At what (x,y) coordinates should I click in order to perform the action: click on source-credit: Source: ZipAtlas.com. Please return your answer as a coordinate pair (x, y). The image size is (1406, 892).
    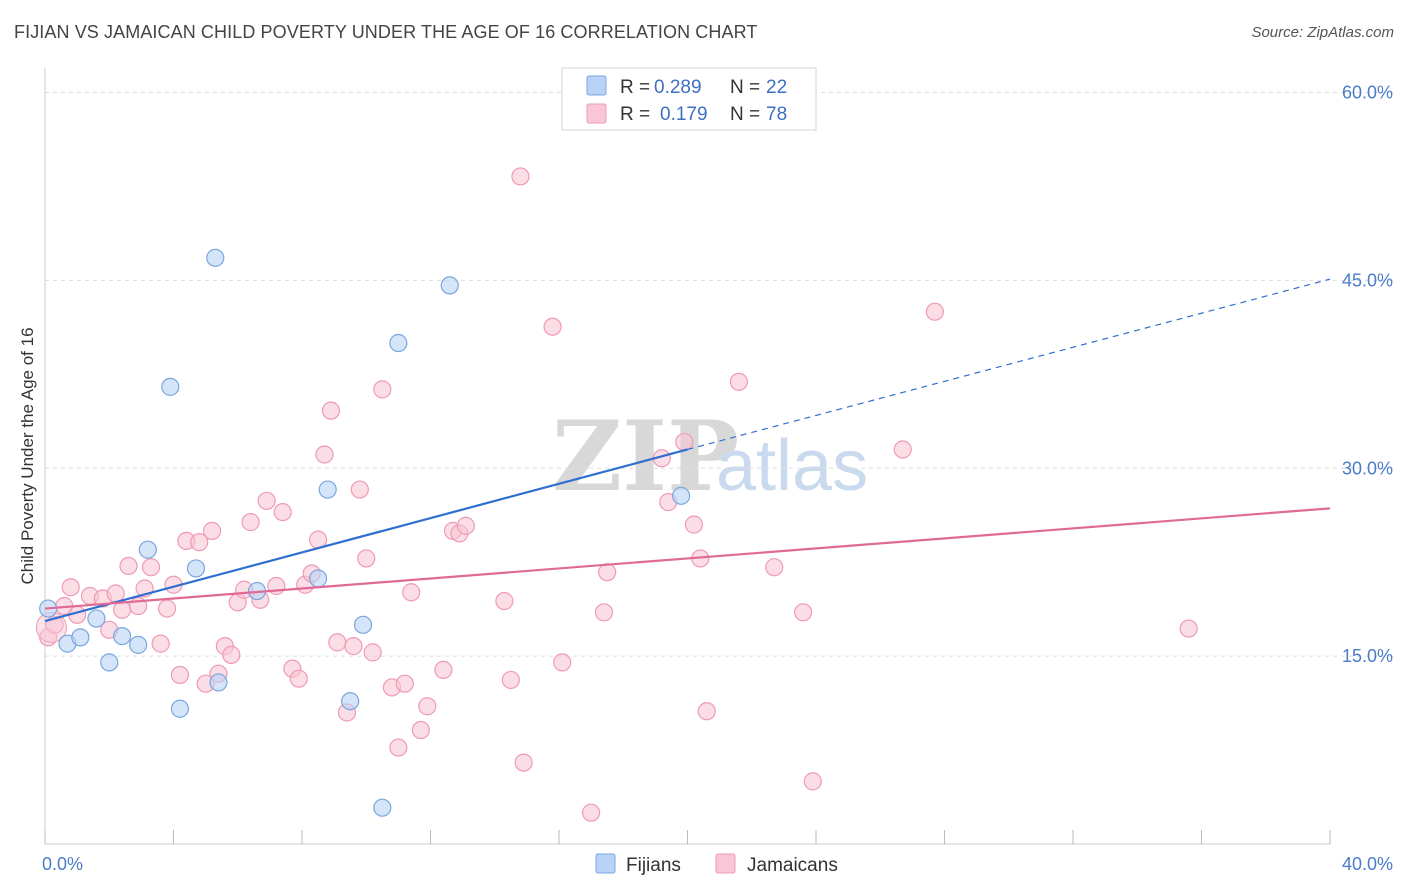
    Looking at the image, I should click on (1322, 32).